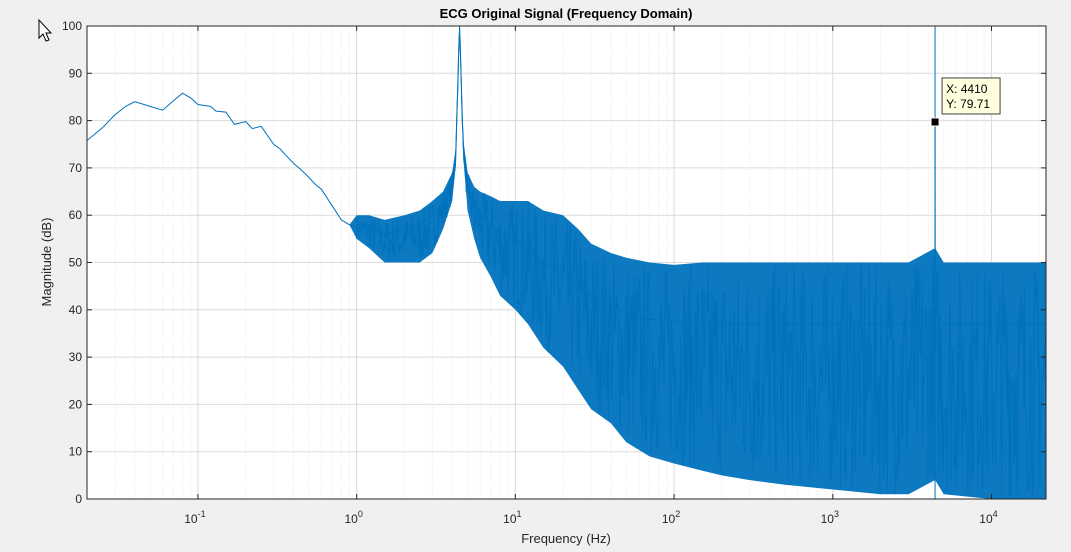  I want to click on x-axis-label: Frequency (Hz), so click(566, 538).